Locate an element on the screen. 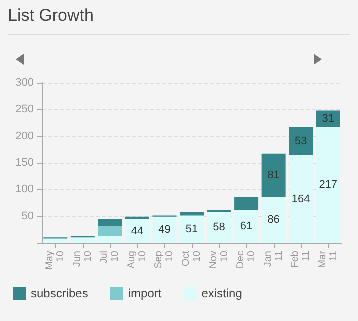 This screenshot has height=321, width=358. x-tick-label: Oct 10 is located at coordinates (192, 258).